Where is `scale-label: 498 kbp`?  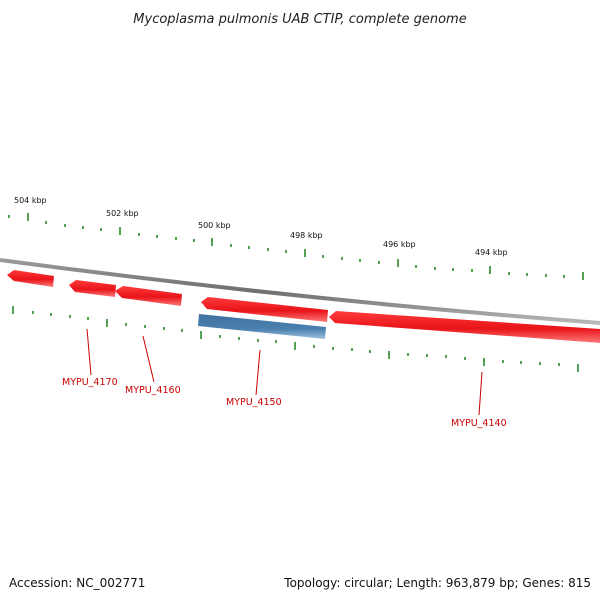 scale-label: 498 kbp is located at coordinates (306, 235).